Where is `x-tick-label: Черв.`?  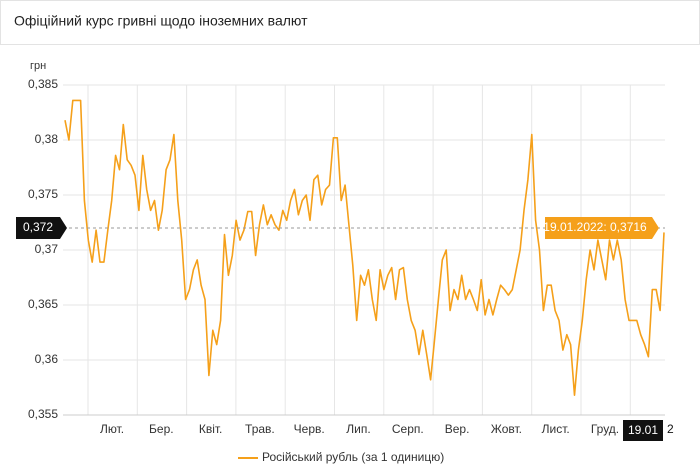 x-tick-label: Черв. is located at coordinates (309, 429).